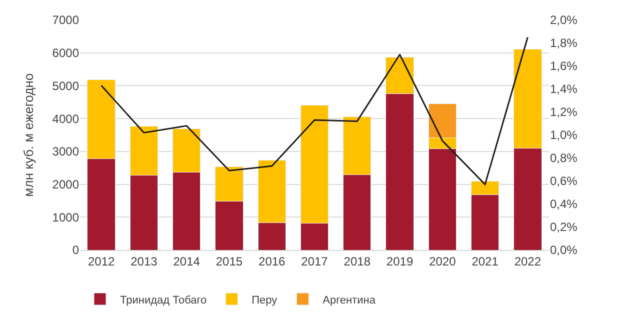  What do you see at coordinates (66, 217) in the screenshot?
I see `y-tick-label: 1000` at bounding box center [66, 217].